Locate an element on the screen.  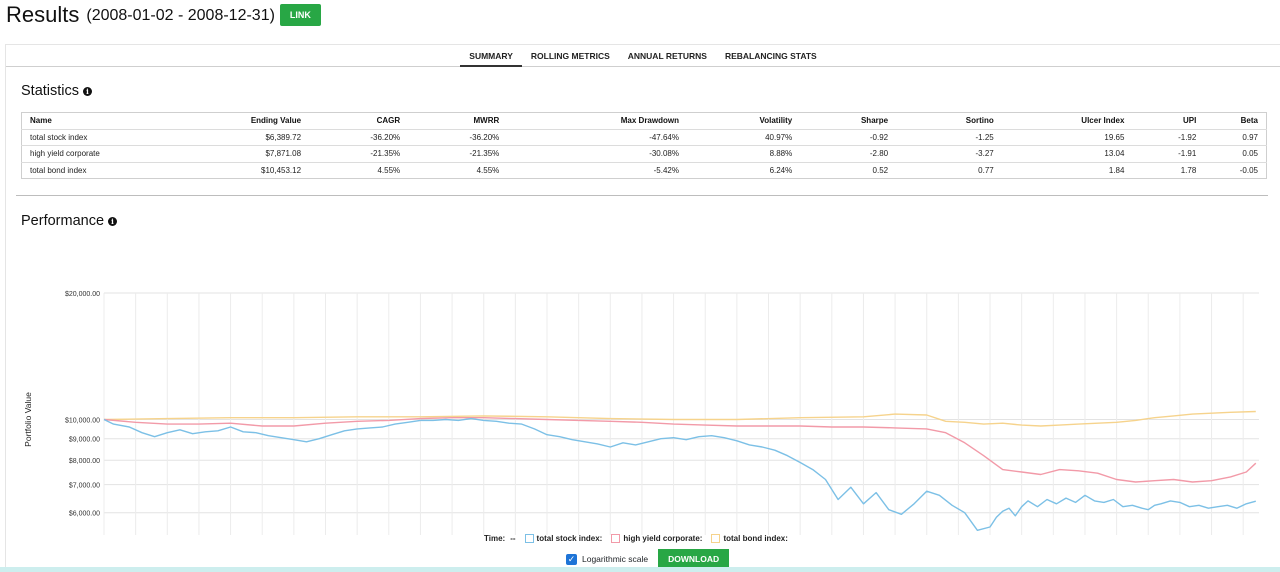
cell-beta: 0.05 is located at coordinates (1235, 154).